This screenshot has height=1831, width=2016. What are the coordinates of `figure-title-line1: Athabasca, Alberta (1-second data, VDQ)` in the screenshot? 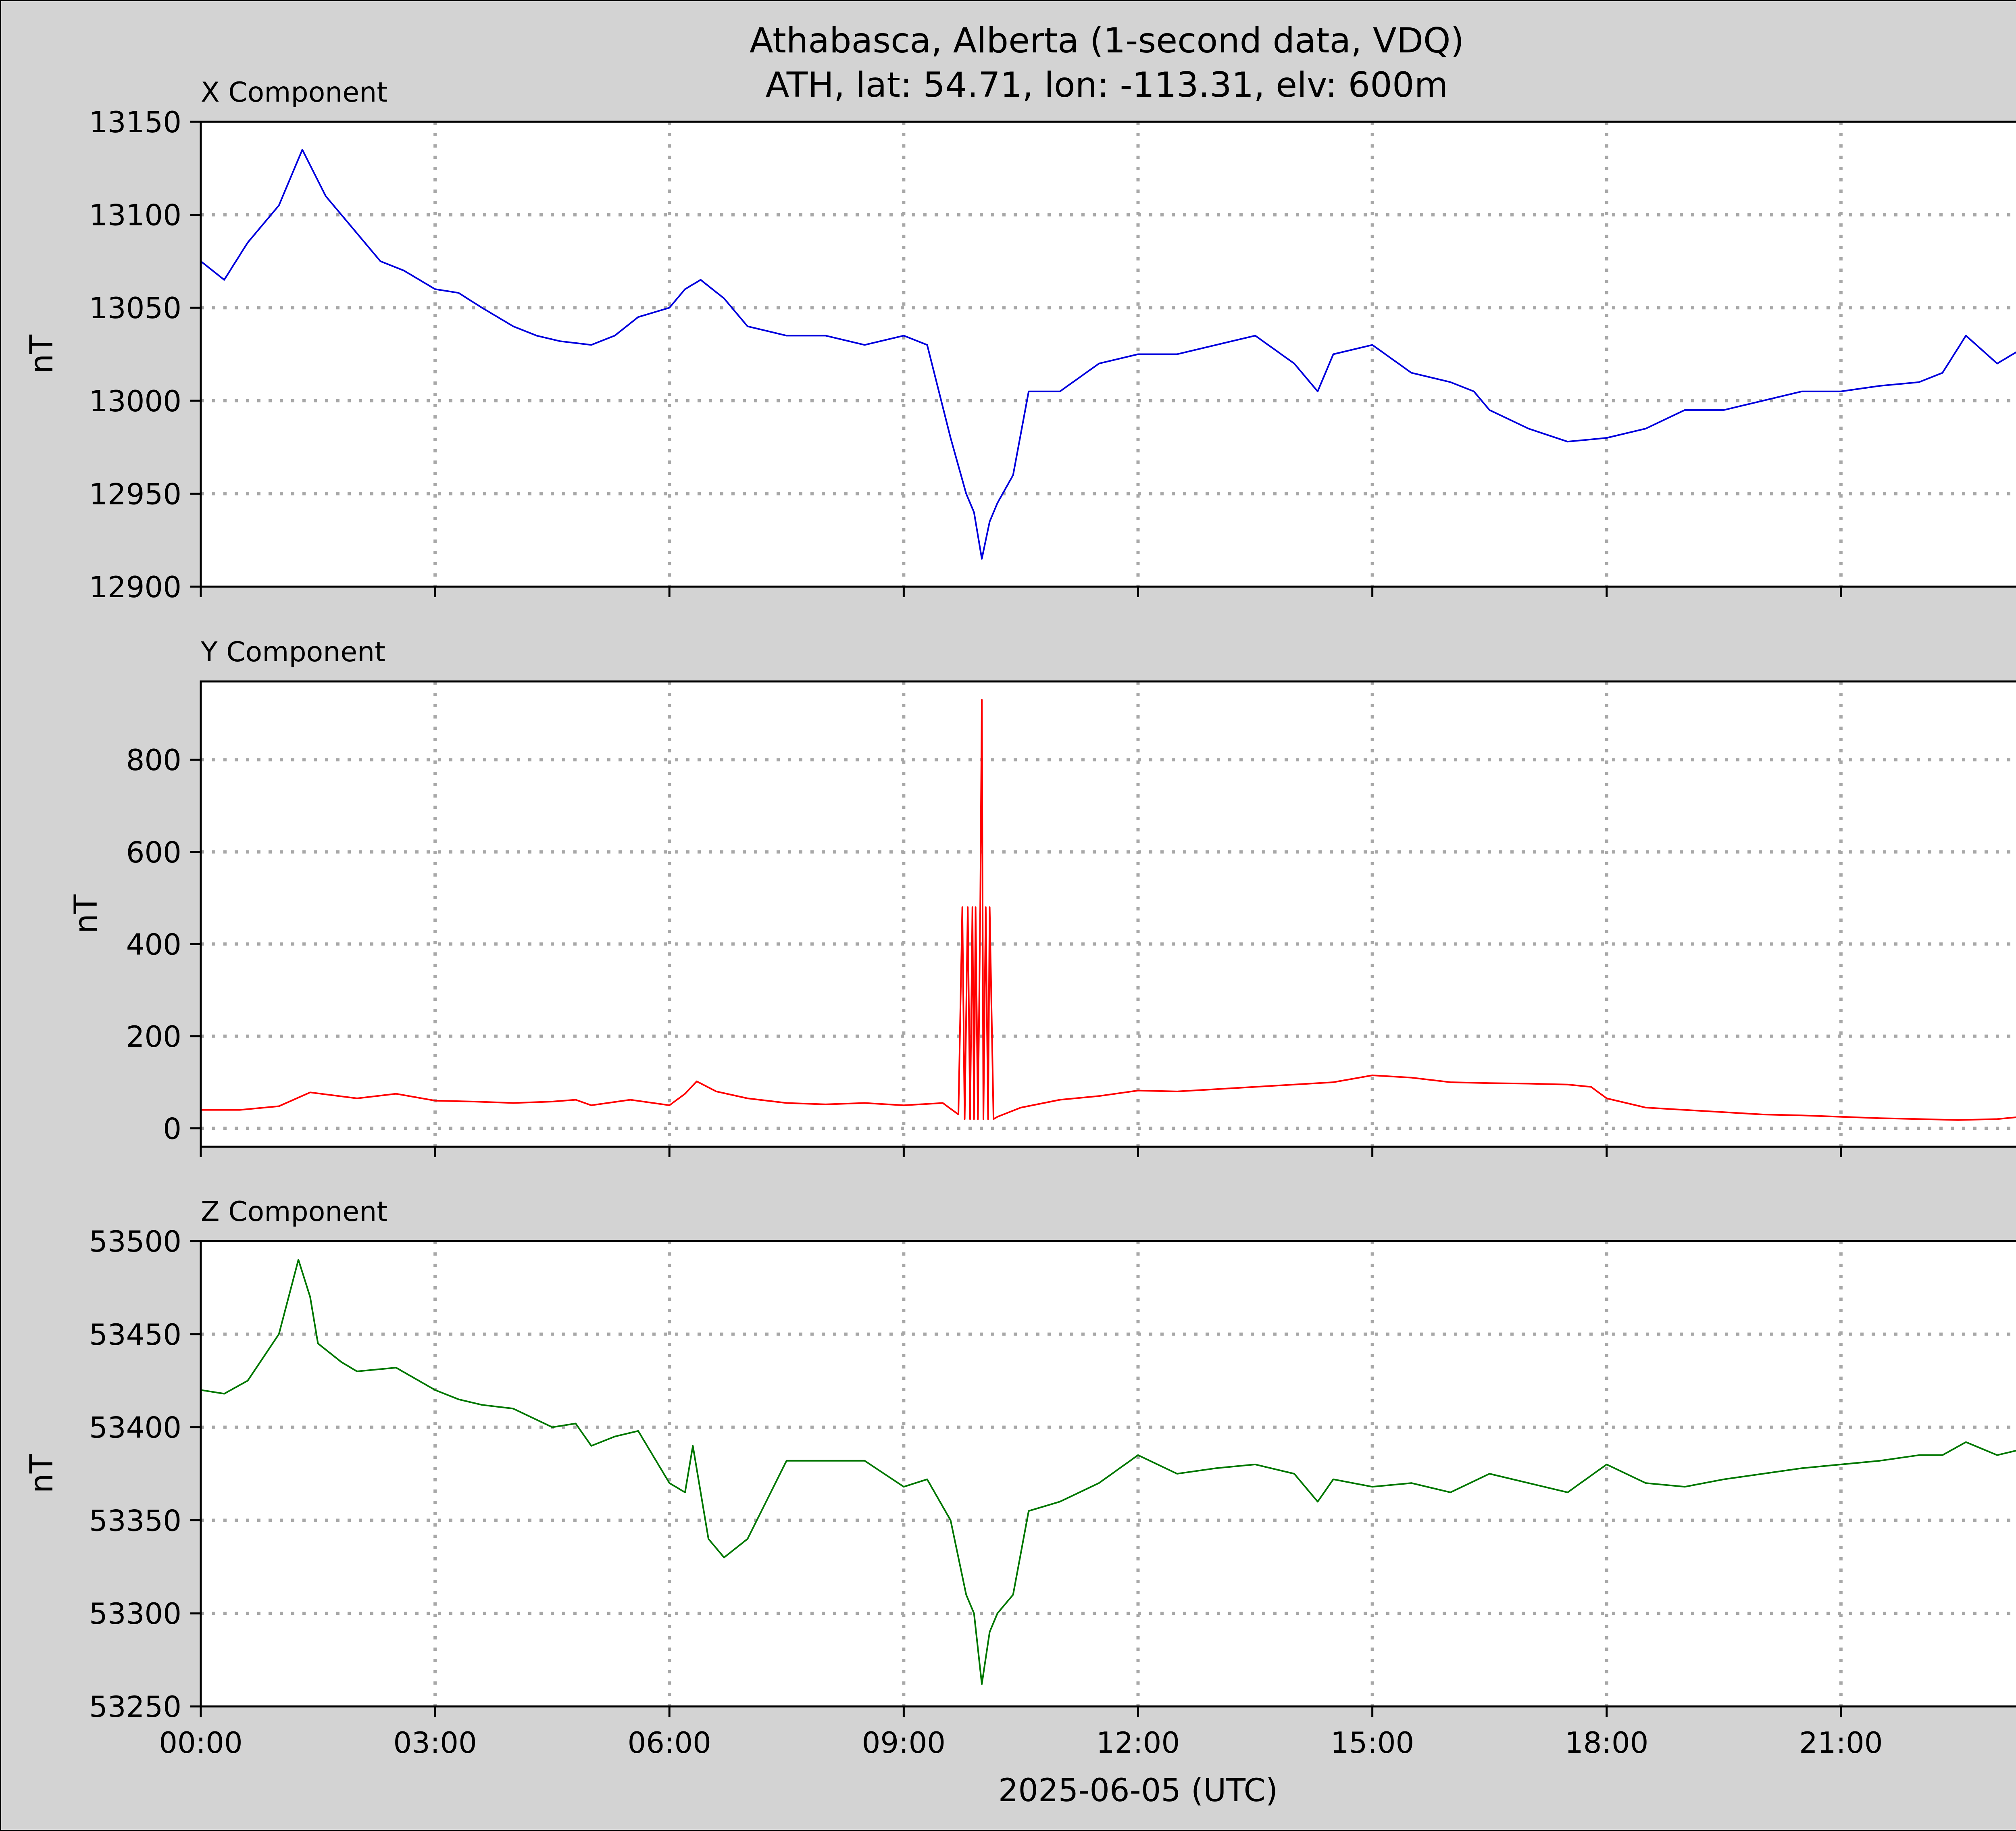 It's located at (1107, 41).